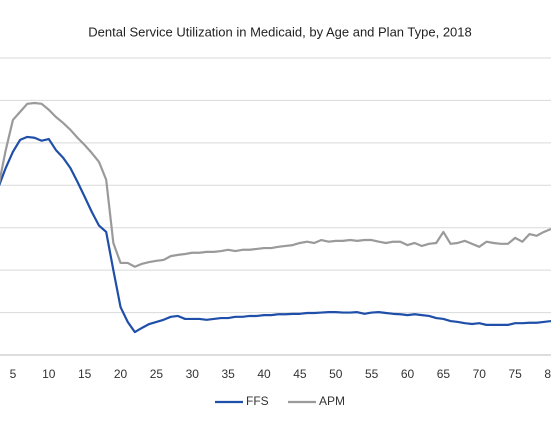 Image resolution: width=551 pixels, height=431 pixels. What do you see at coordinates (85, 374) in the screenshot?
I see `x-tick-label: 15` at bounding box center [85, 374].